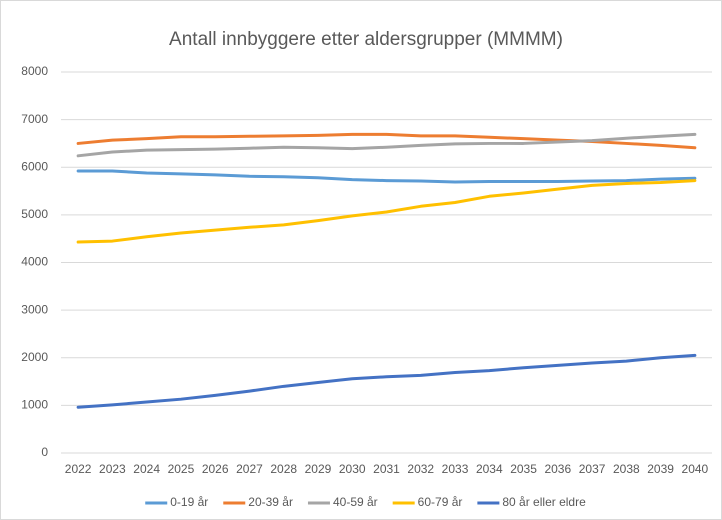 The image size is (722, 520). What do you see at coordinates (455, 469) in the screenshot?
I see `x-tick-label: 2033` at bounding box center [455, 469].